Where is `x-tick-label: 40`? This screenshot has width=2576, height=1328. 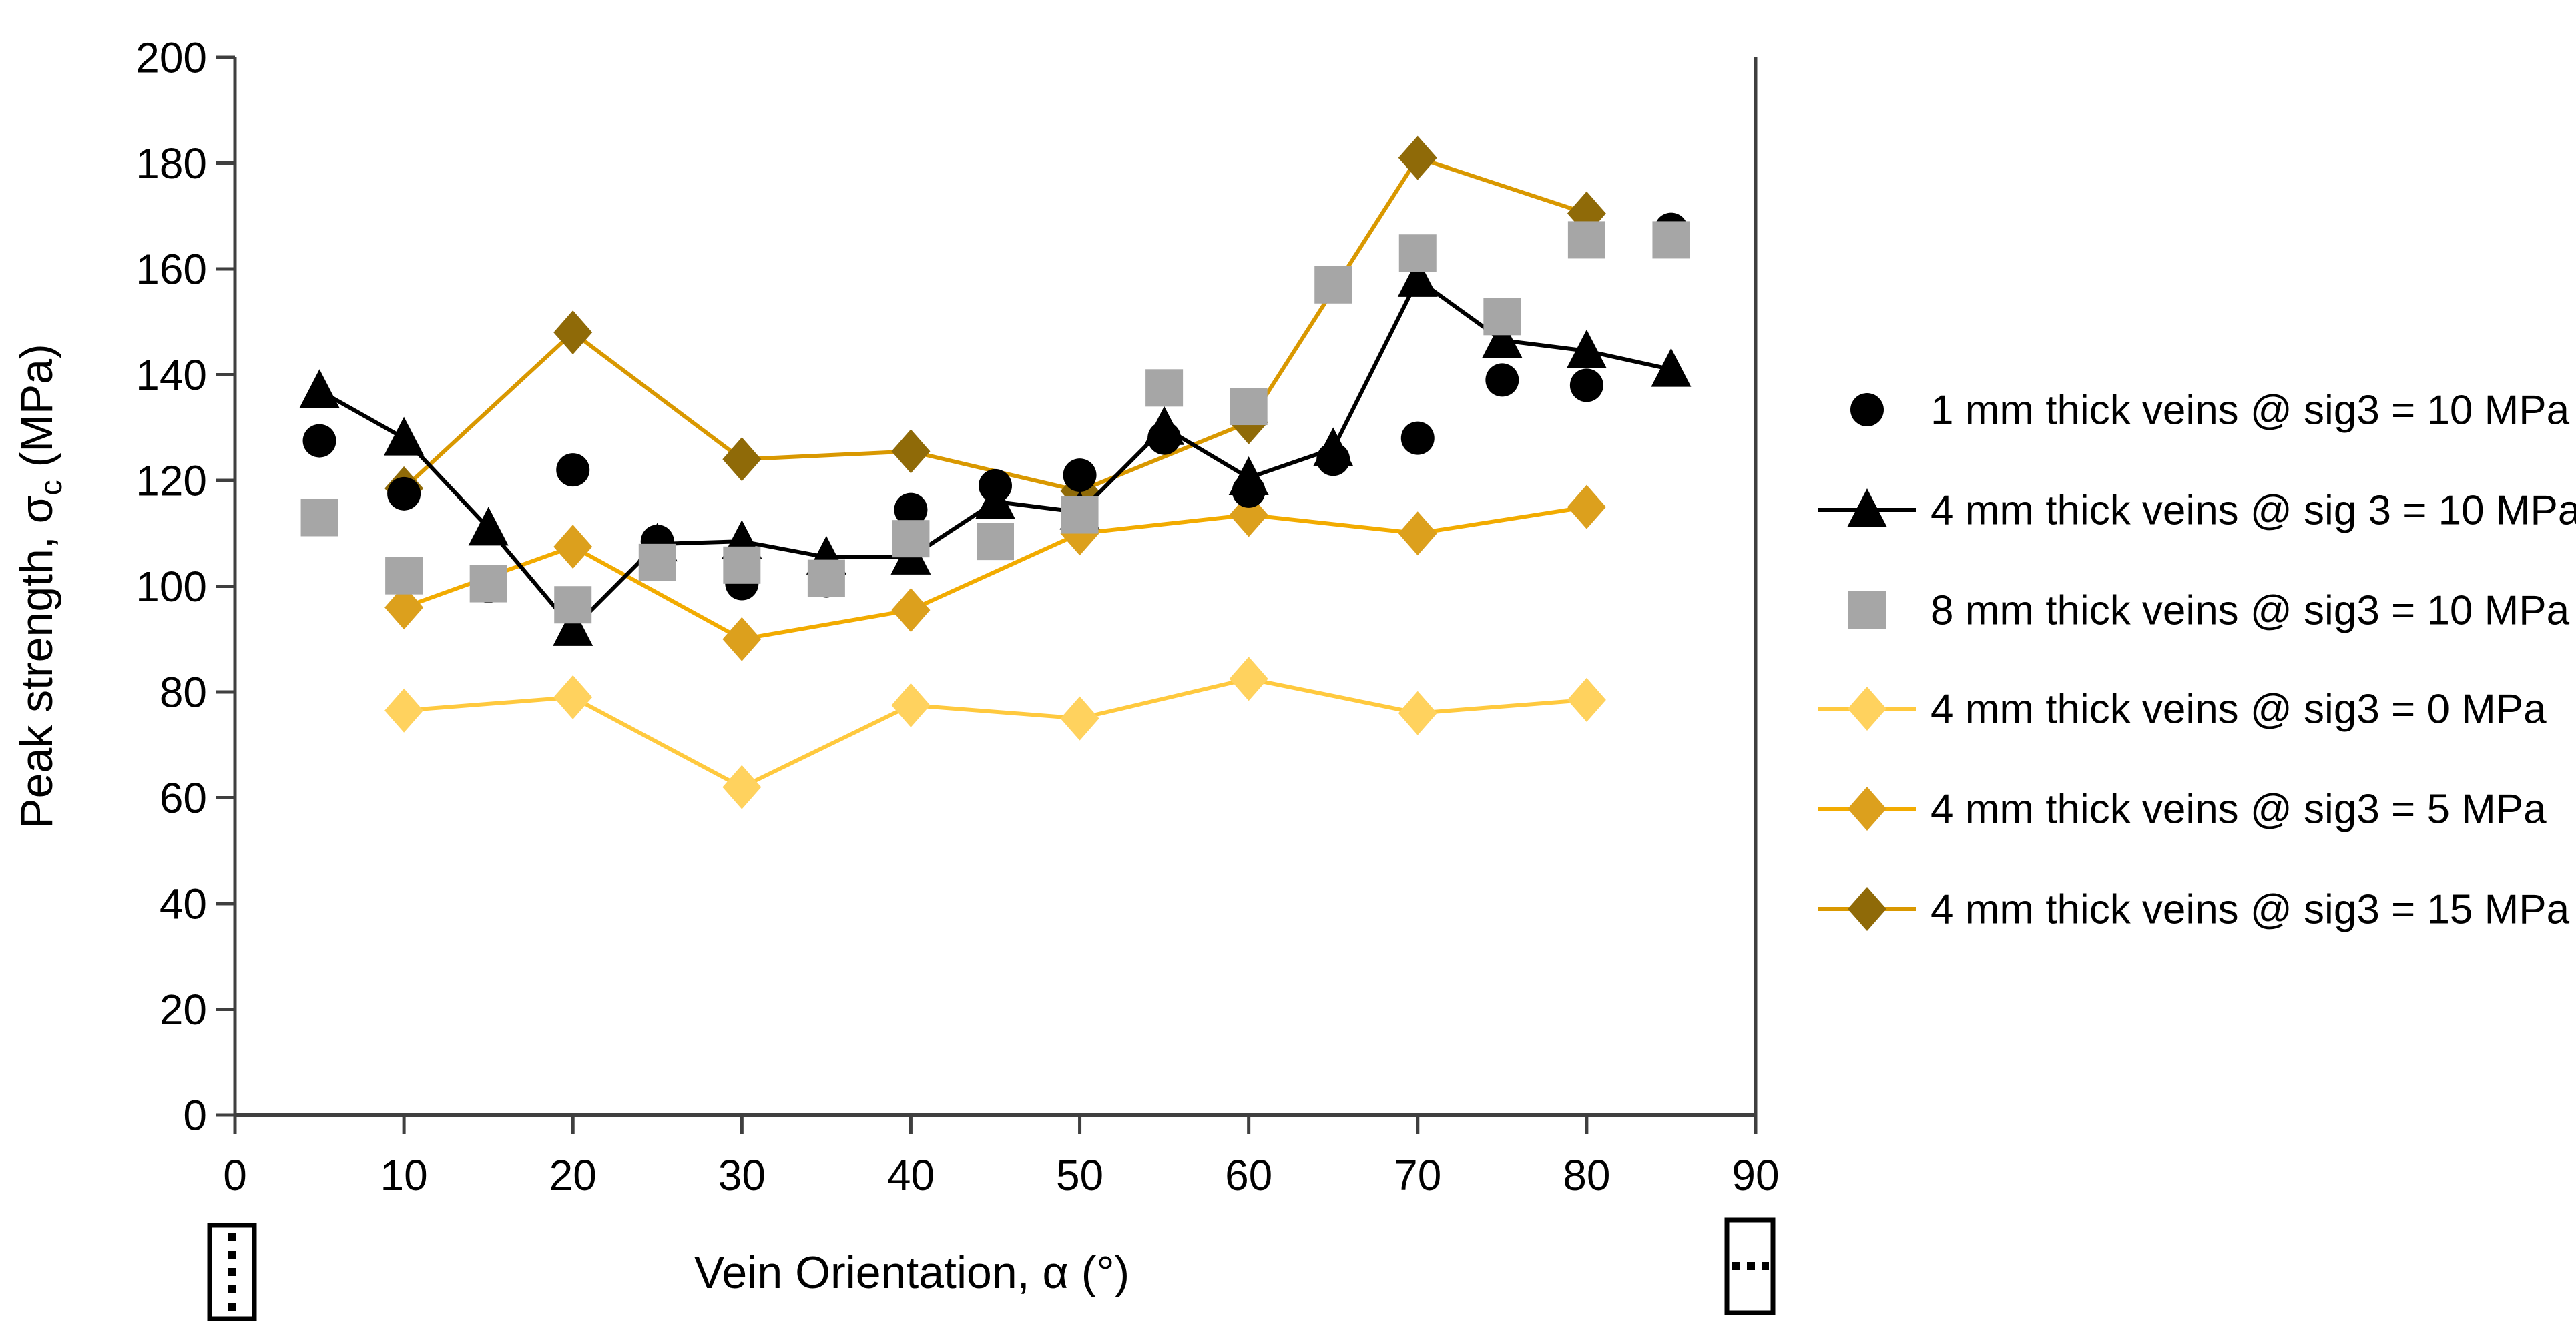
x-tick-label: 40 is located at coordinates (911, 1175).